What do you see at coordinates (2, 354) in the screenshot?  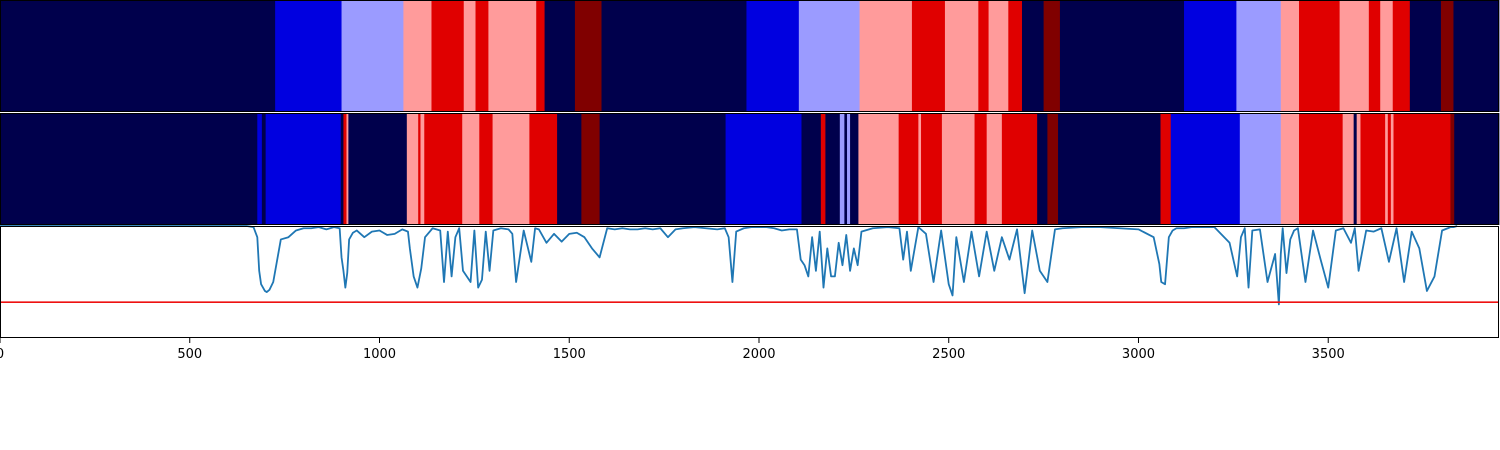 I see `x-tick-label-0: 0` at bounding box center [2, 354].